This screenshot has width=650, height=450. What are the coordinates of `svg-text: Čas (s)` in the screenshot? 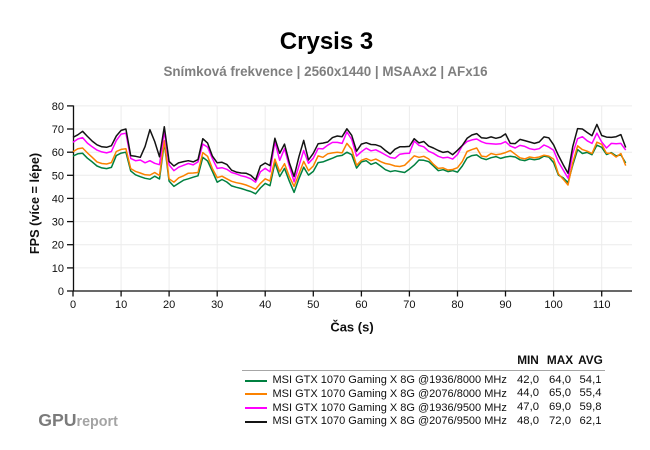 It's located at (351, 327).